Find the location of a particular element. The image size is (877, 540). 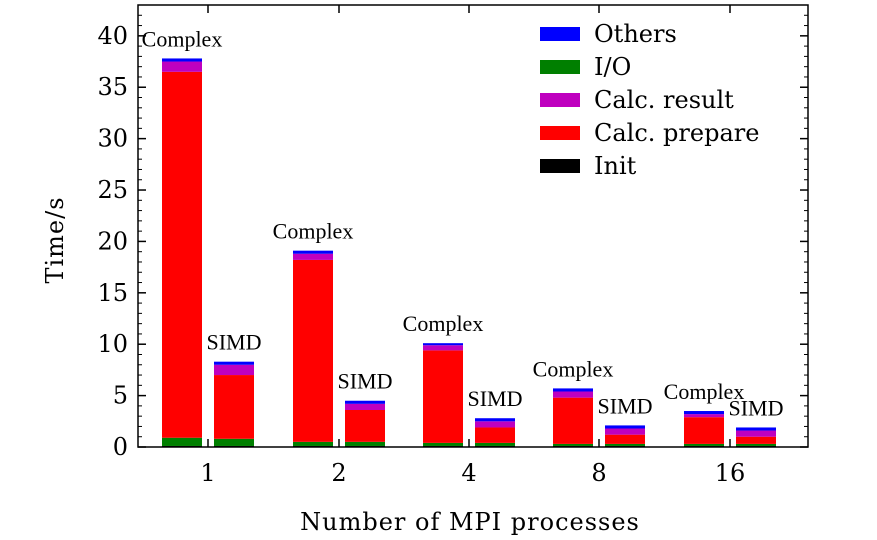

bar-complex-8-i-o is located at coordinates (573, 444).